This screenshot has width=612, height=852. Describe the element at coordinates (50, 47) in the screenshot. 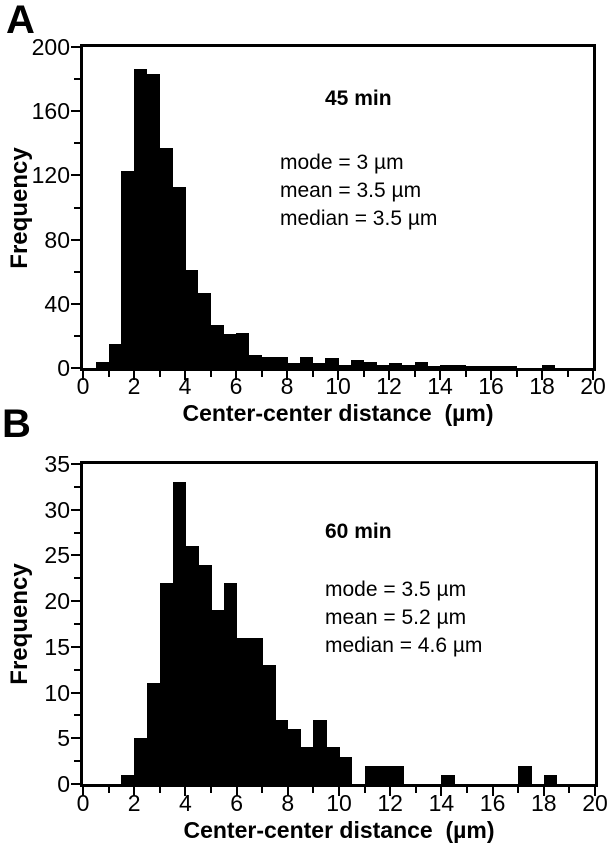

I see `y-tick-label: 200` at that location.